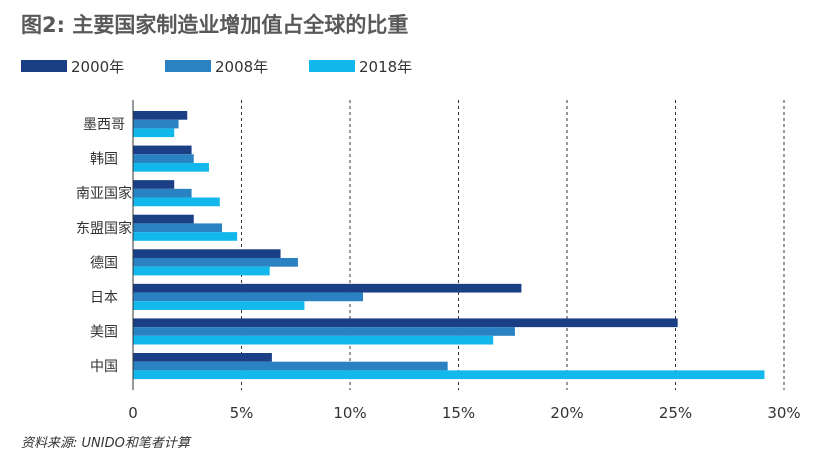  I want to click on x-tick-label-6: 30%, so click(783, 413).